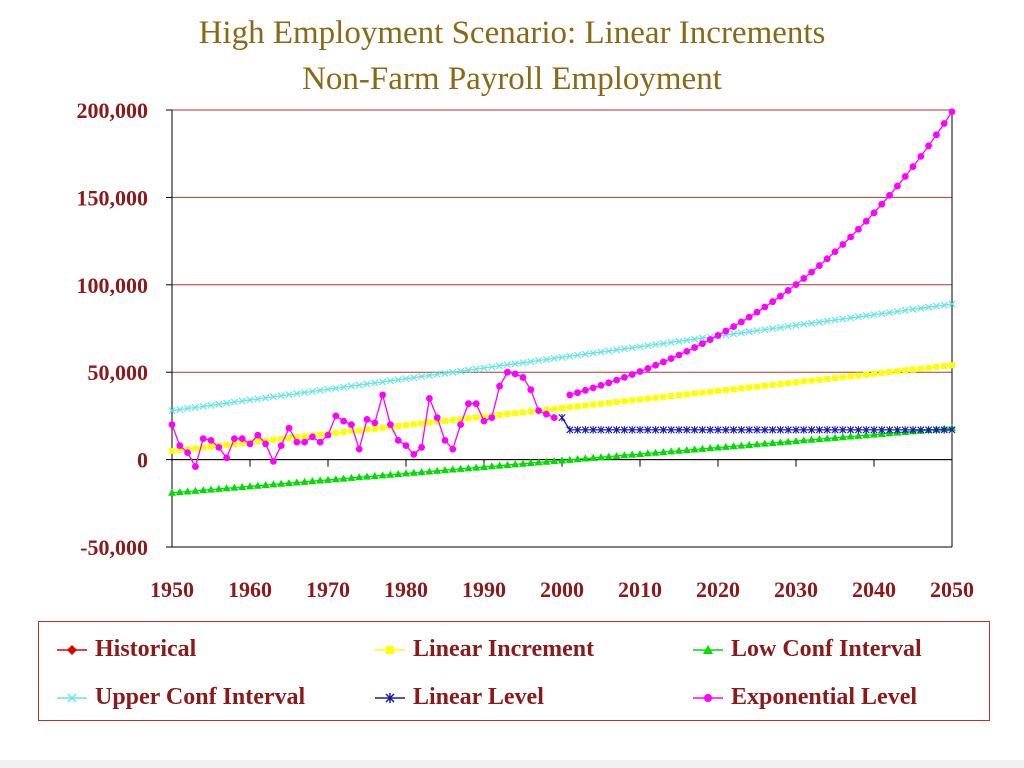  What do you see at coordinates (807, 649) in the screenshot?
I see `legend-item-low-conf-interval: Low Conf Interval` at bounding box center [807, 649].